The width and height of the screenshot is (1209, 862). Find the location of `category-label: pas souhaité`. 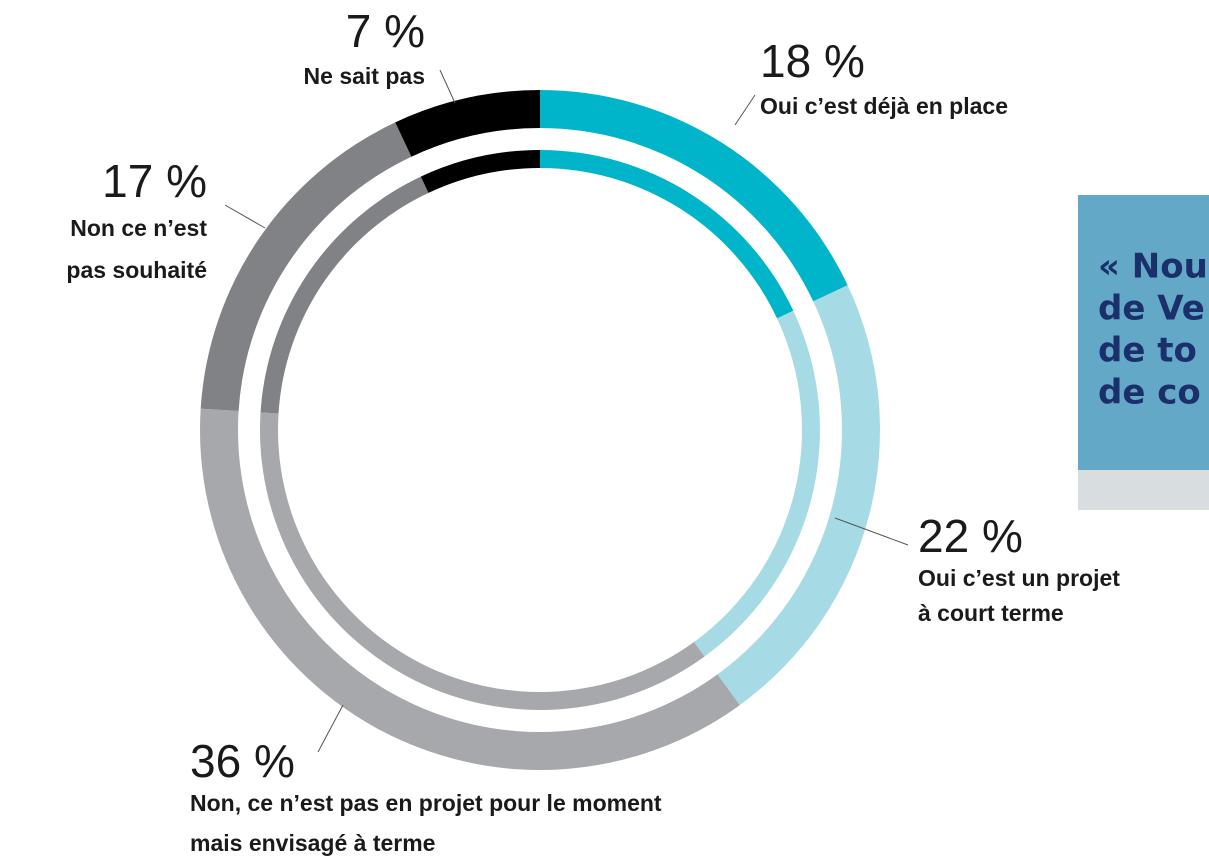

category-label: pas souhaité is located at coordinates (136, 270).